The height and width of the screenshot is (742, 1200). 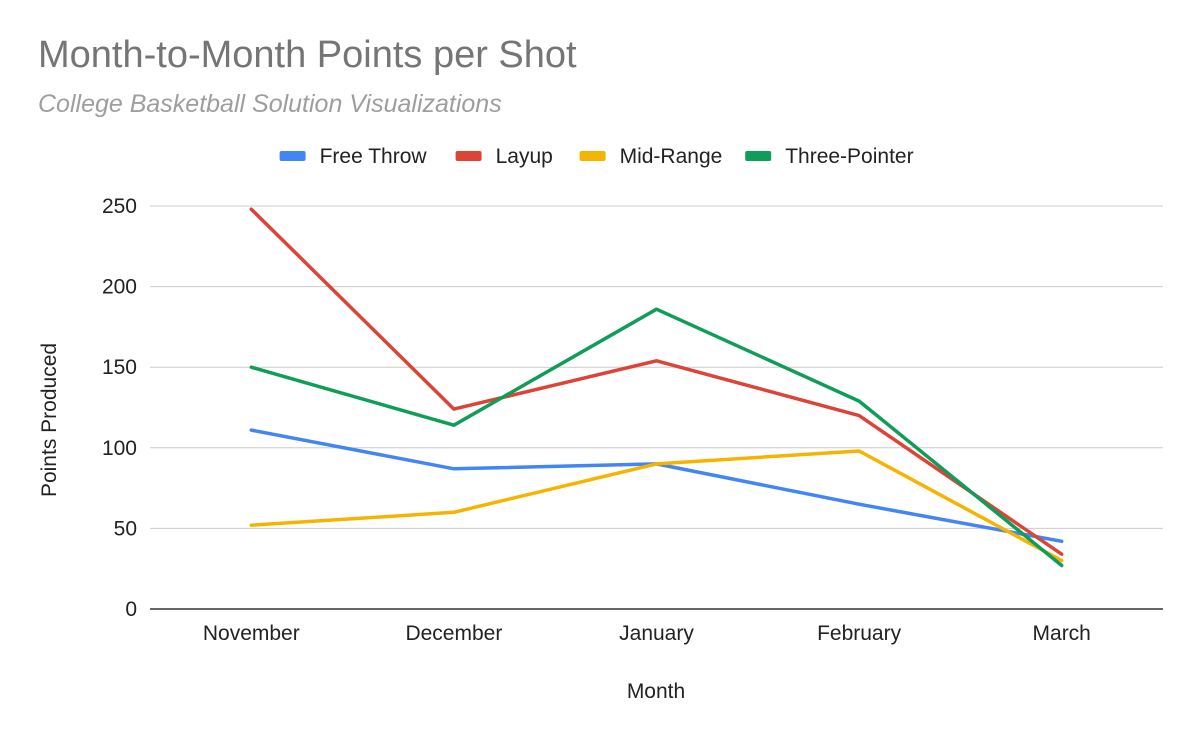 I want to click on y-axis-ticks: 0 50 100 150 200 250, so click(x=119, y=408).